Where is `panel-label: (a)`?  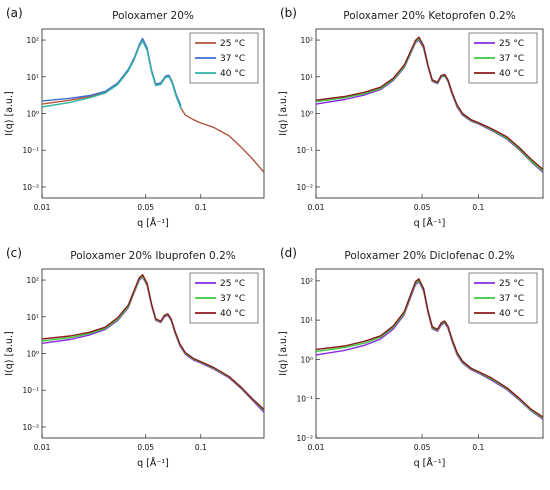 panel-label: (a) is located at coordinates (14, 13).